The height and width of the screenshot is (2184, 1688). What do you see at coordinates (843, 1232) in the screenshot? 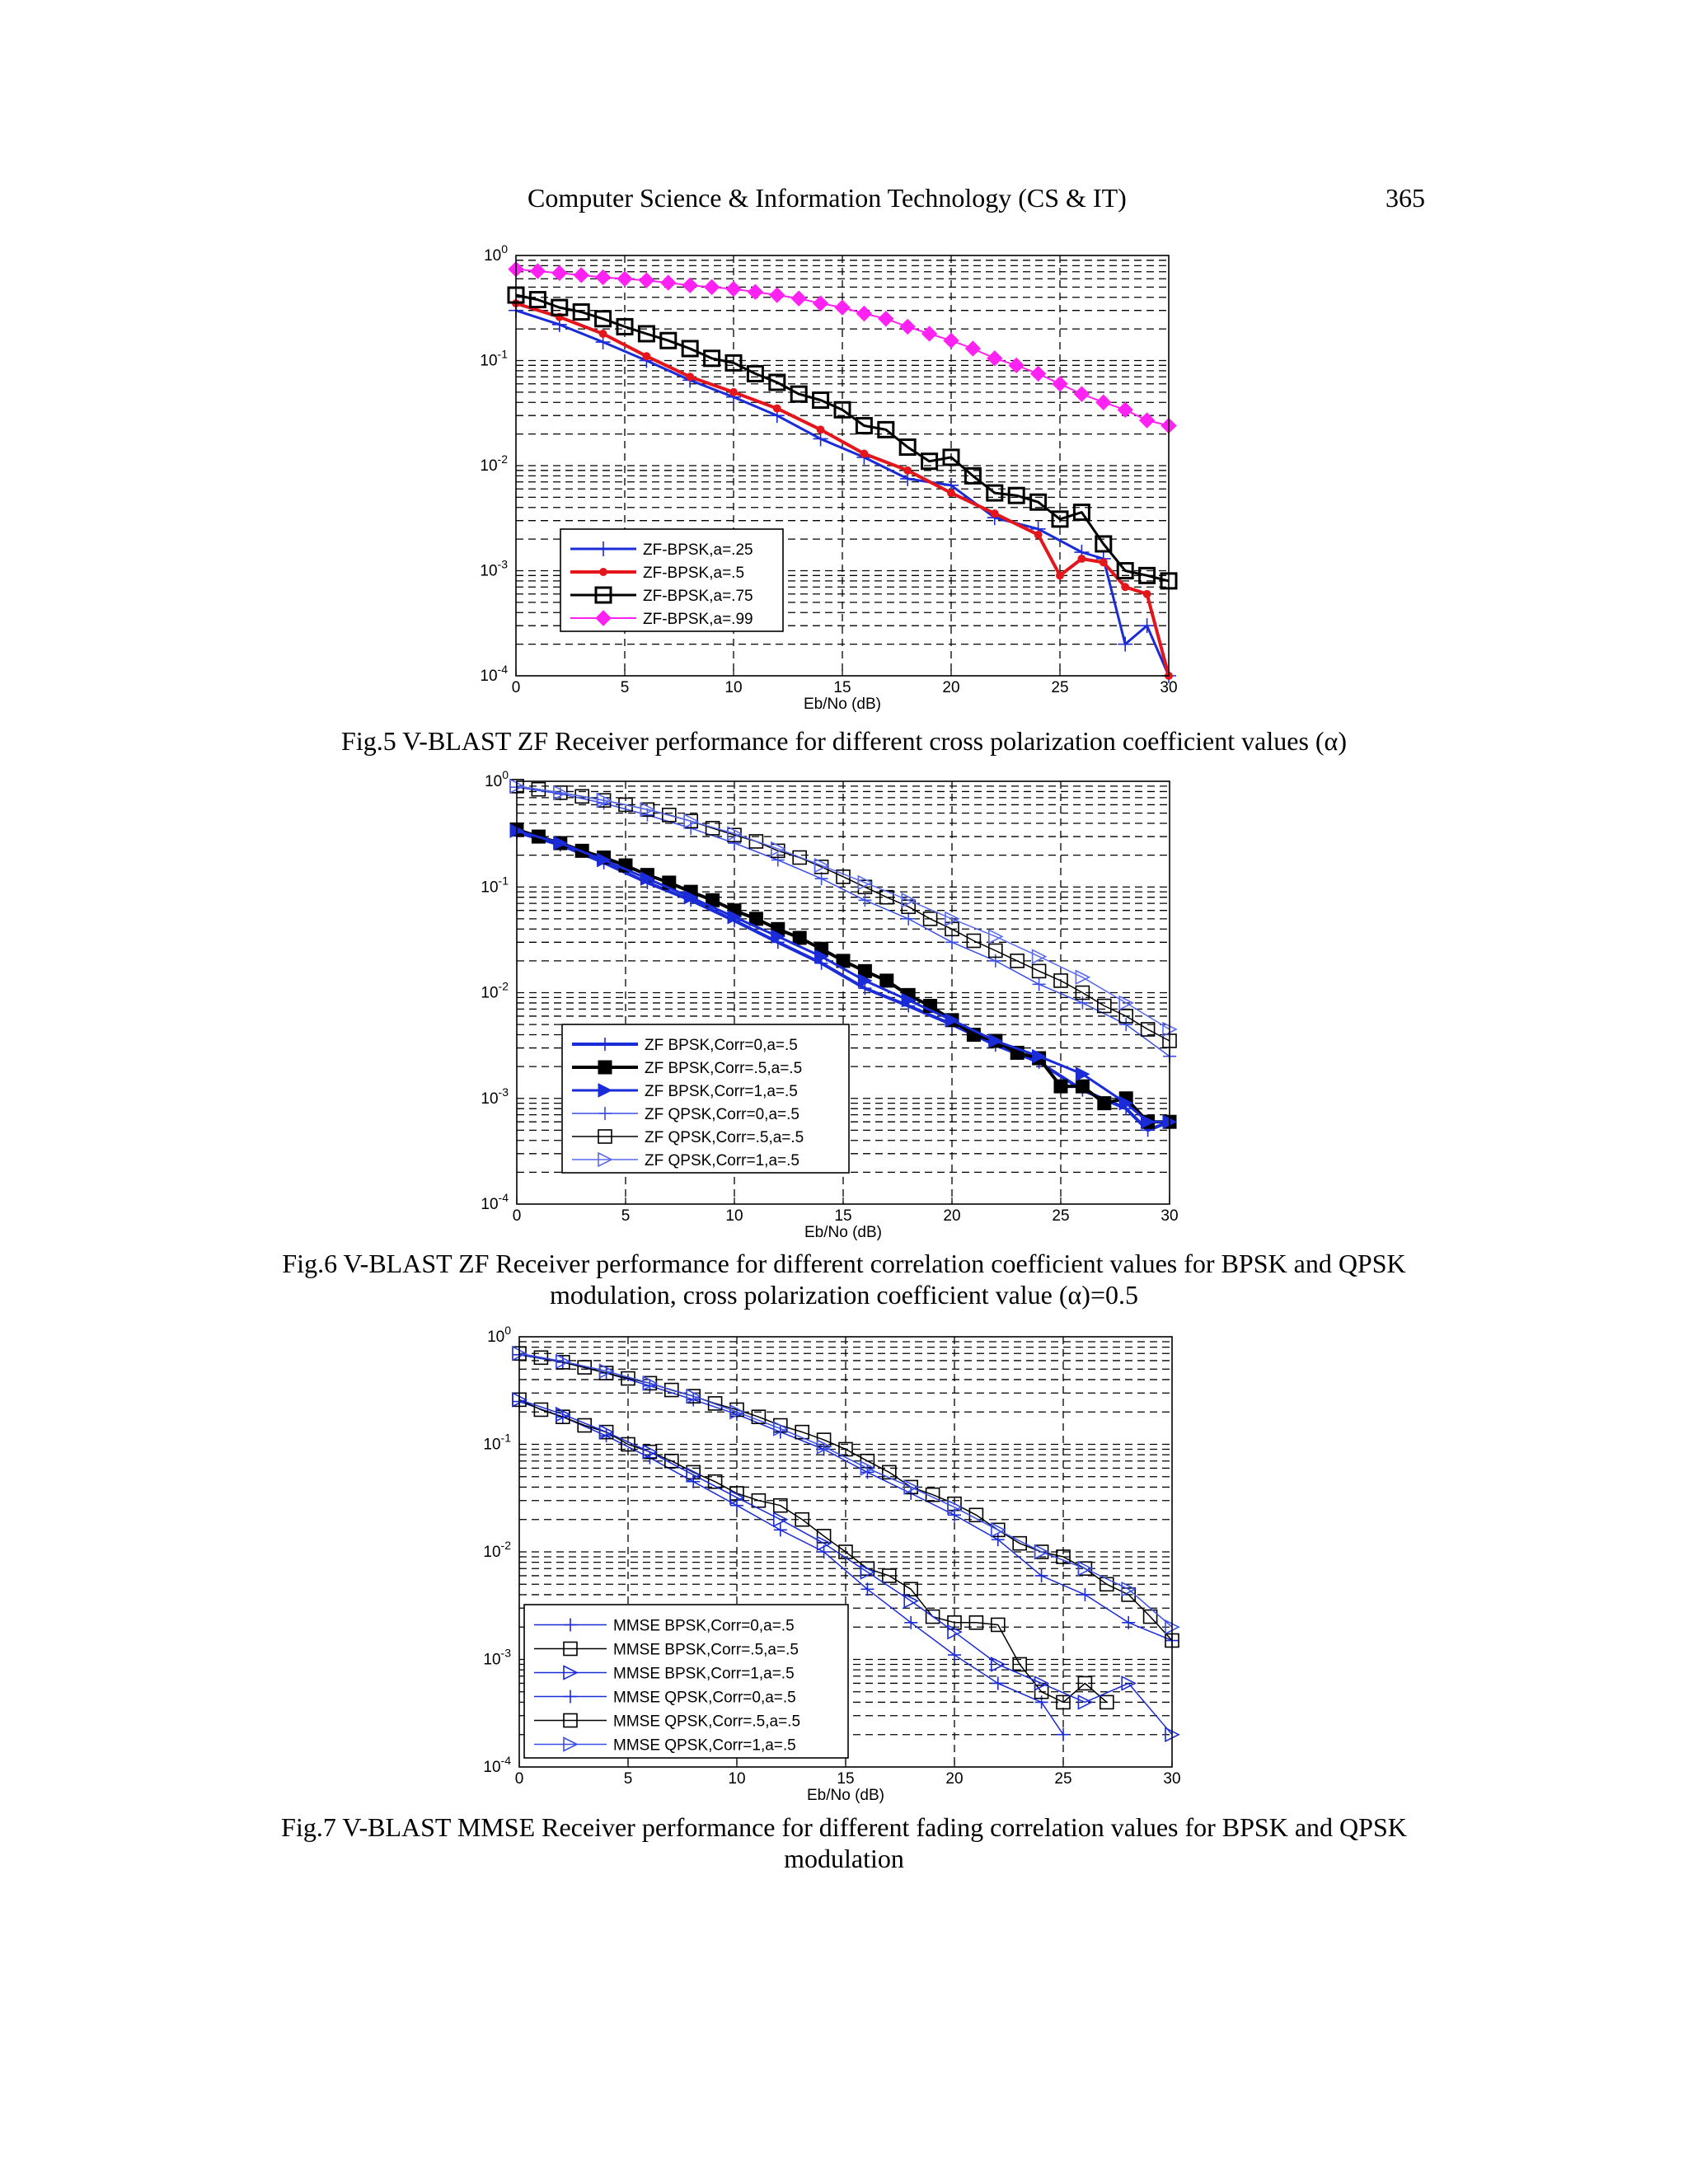
I see `x-axis-label: Eb/No (dB)` at bounding box center [843, 1232].